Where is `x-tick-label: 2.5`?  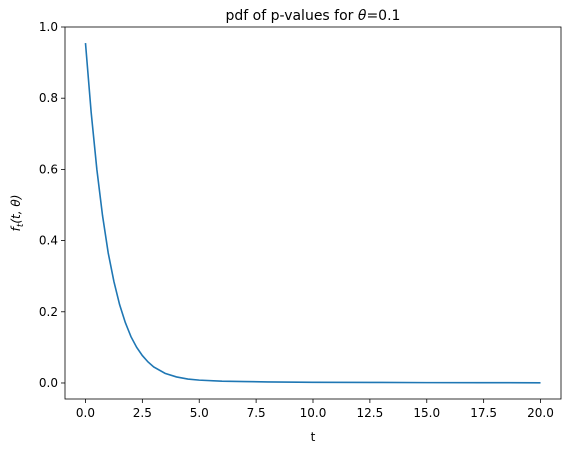 x-tick-label: 2.5 is located at coordinates (142, 413).